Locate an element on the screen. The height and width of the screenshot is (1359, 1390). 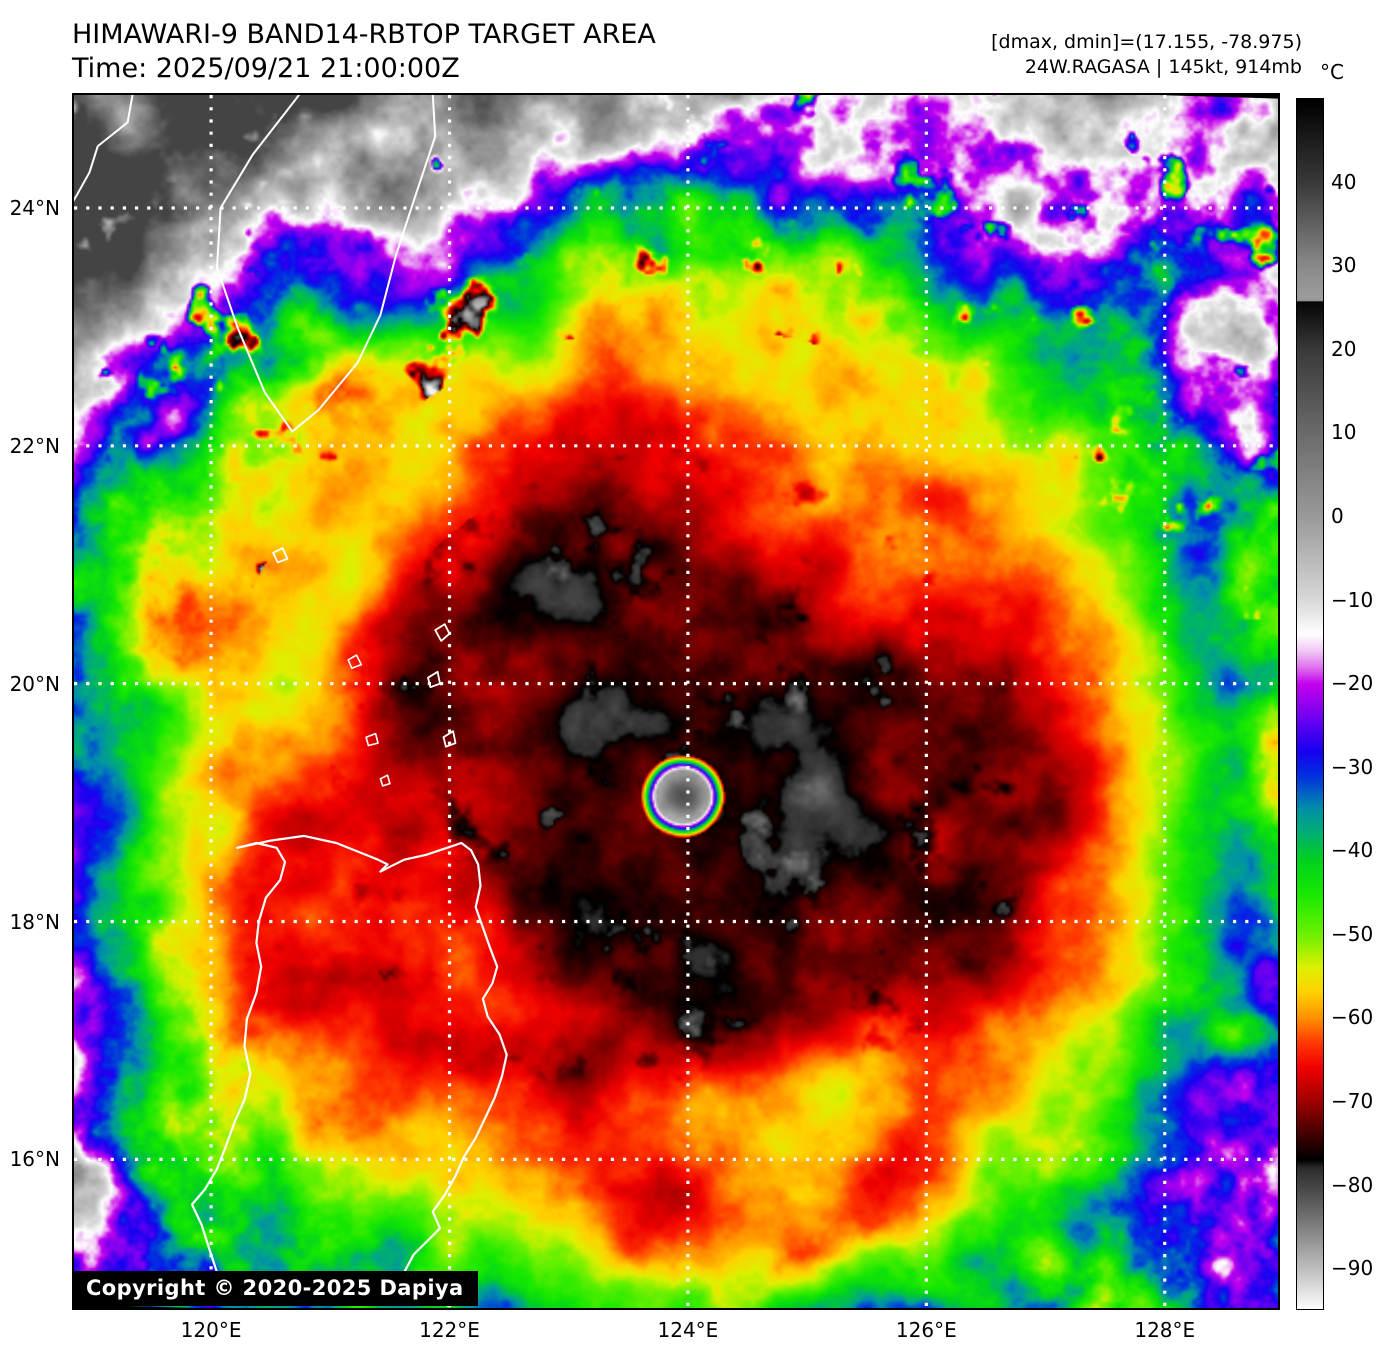
y-axis-tick-label: 22°N is located at coordinates (34, 445).